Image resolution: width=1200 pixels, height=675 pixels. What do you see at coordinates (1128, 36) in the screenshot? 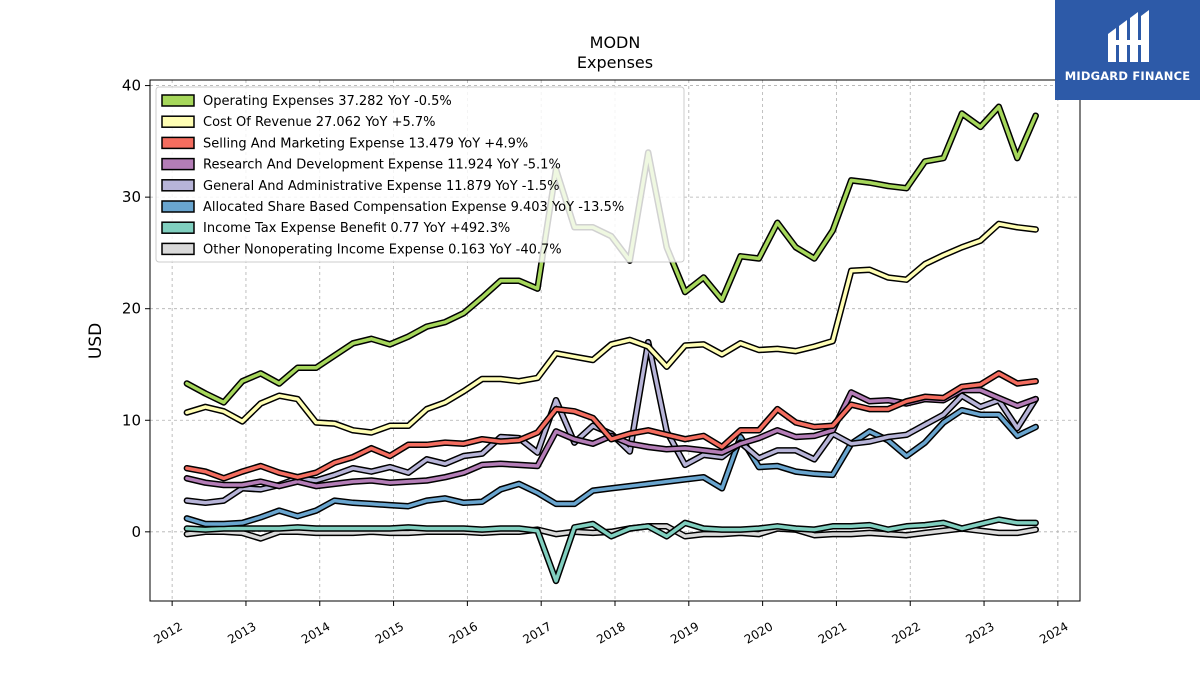
I see `midgard-mark-icon` at bounding box center [1128, 36].